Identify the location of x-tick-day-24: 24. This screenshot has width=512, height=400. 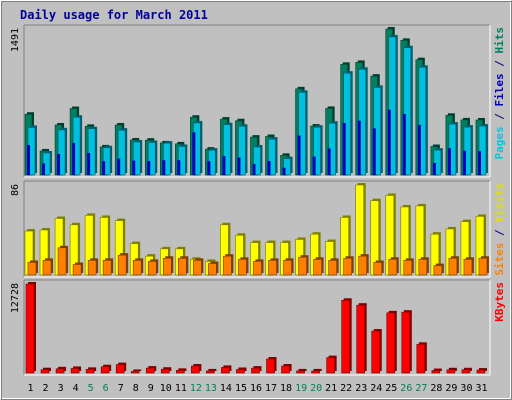
(376, 388).